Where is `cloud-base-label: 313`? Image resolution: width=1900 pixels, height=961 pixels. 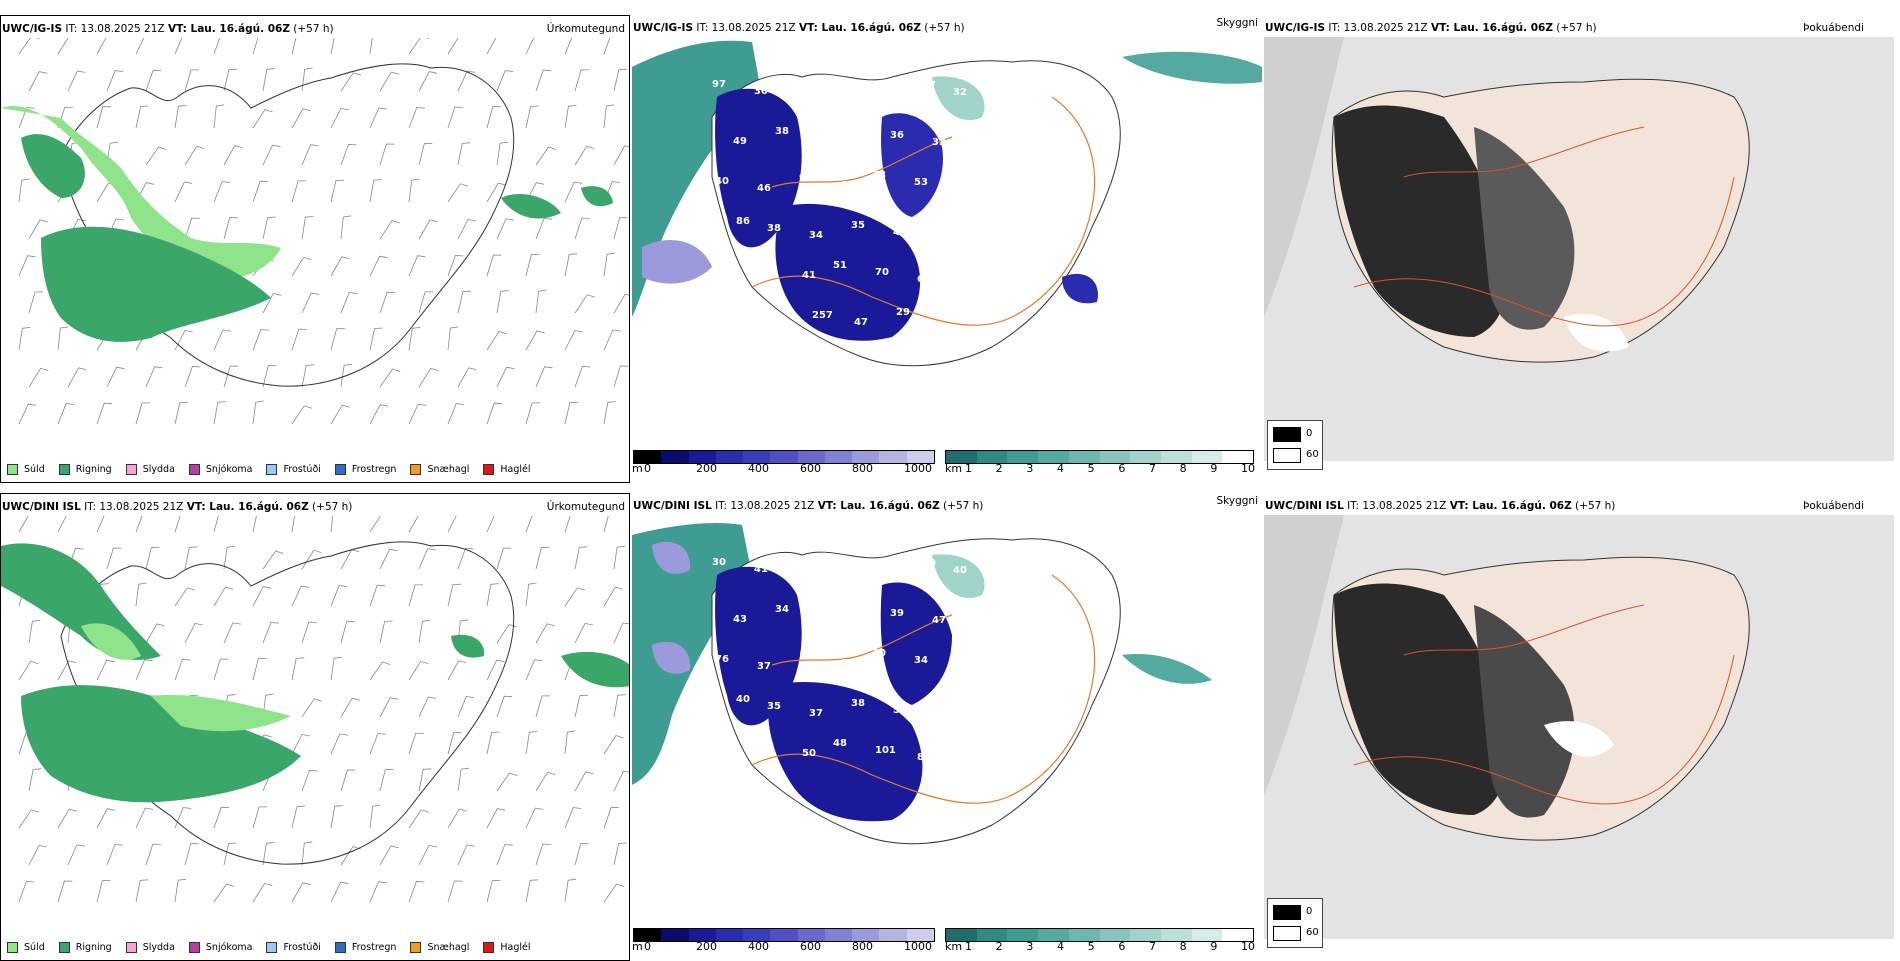
cloud-base-label: 313 is located at coordinates (780, 325).